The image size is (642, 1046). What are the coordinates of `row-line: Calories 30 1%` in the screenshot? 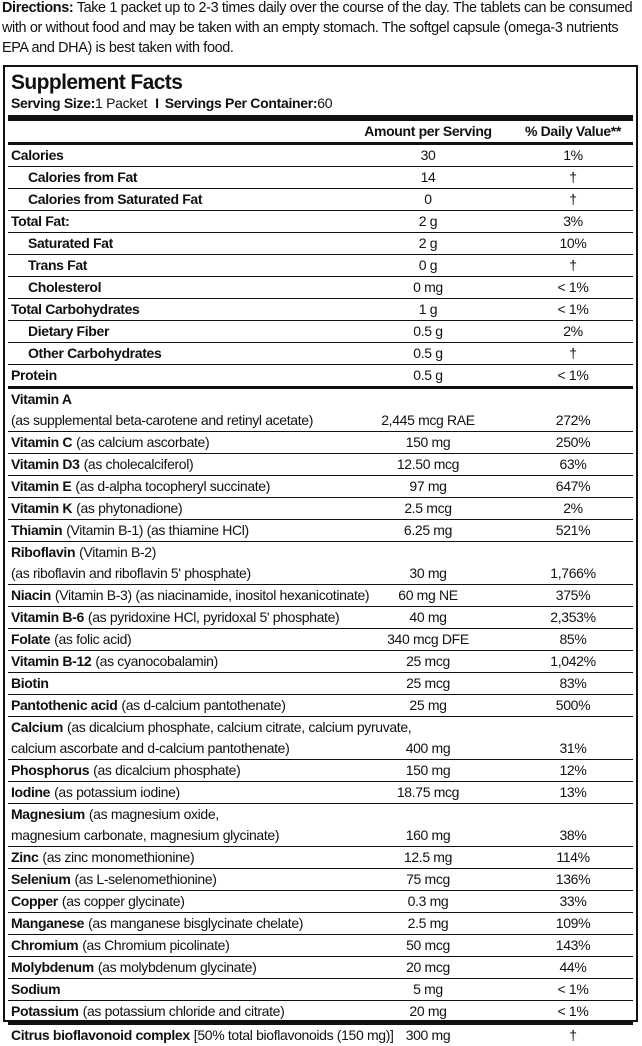 It's located at (320, 155).